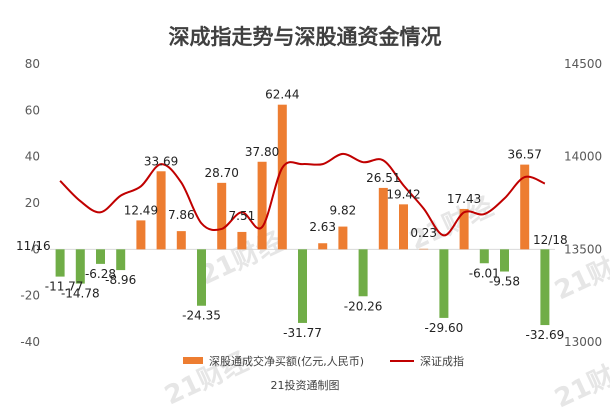 The width and height of the screenshot is (610, 415). I want to click on watermark-text: 21财经, so click(580, 381).